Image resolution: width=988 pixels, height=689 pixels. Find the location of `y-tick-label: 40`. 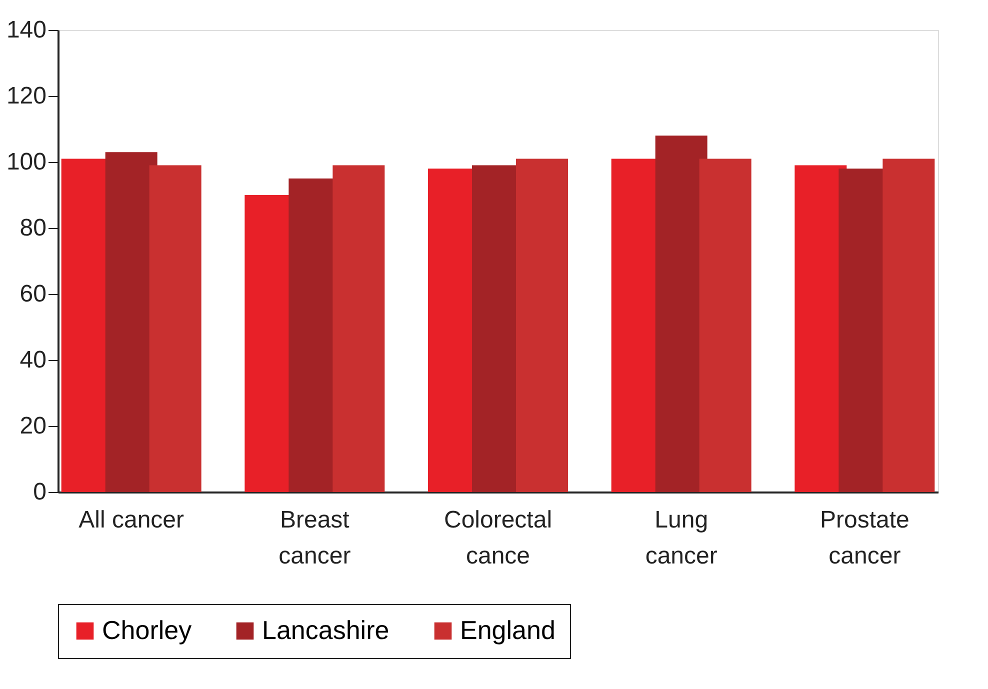

y-tick-label: 40 is located at coordinates (33, 360).